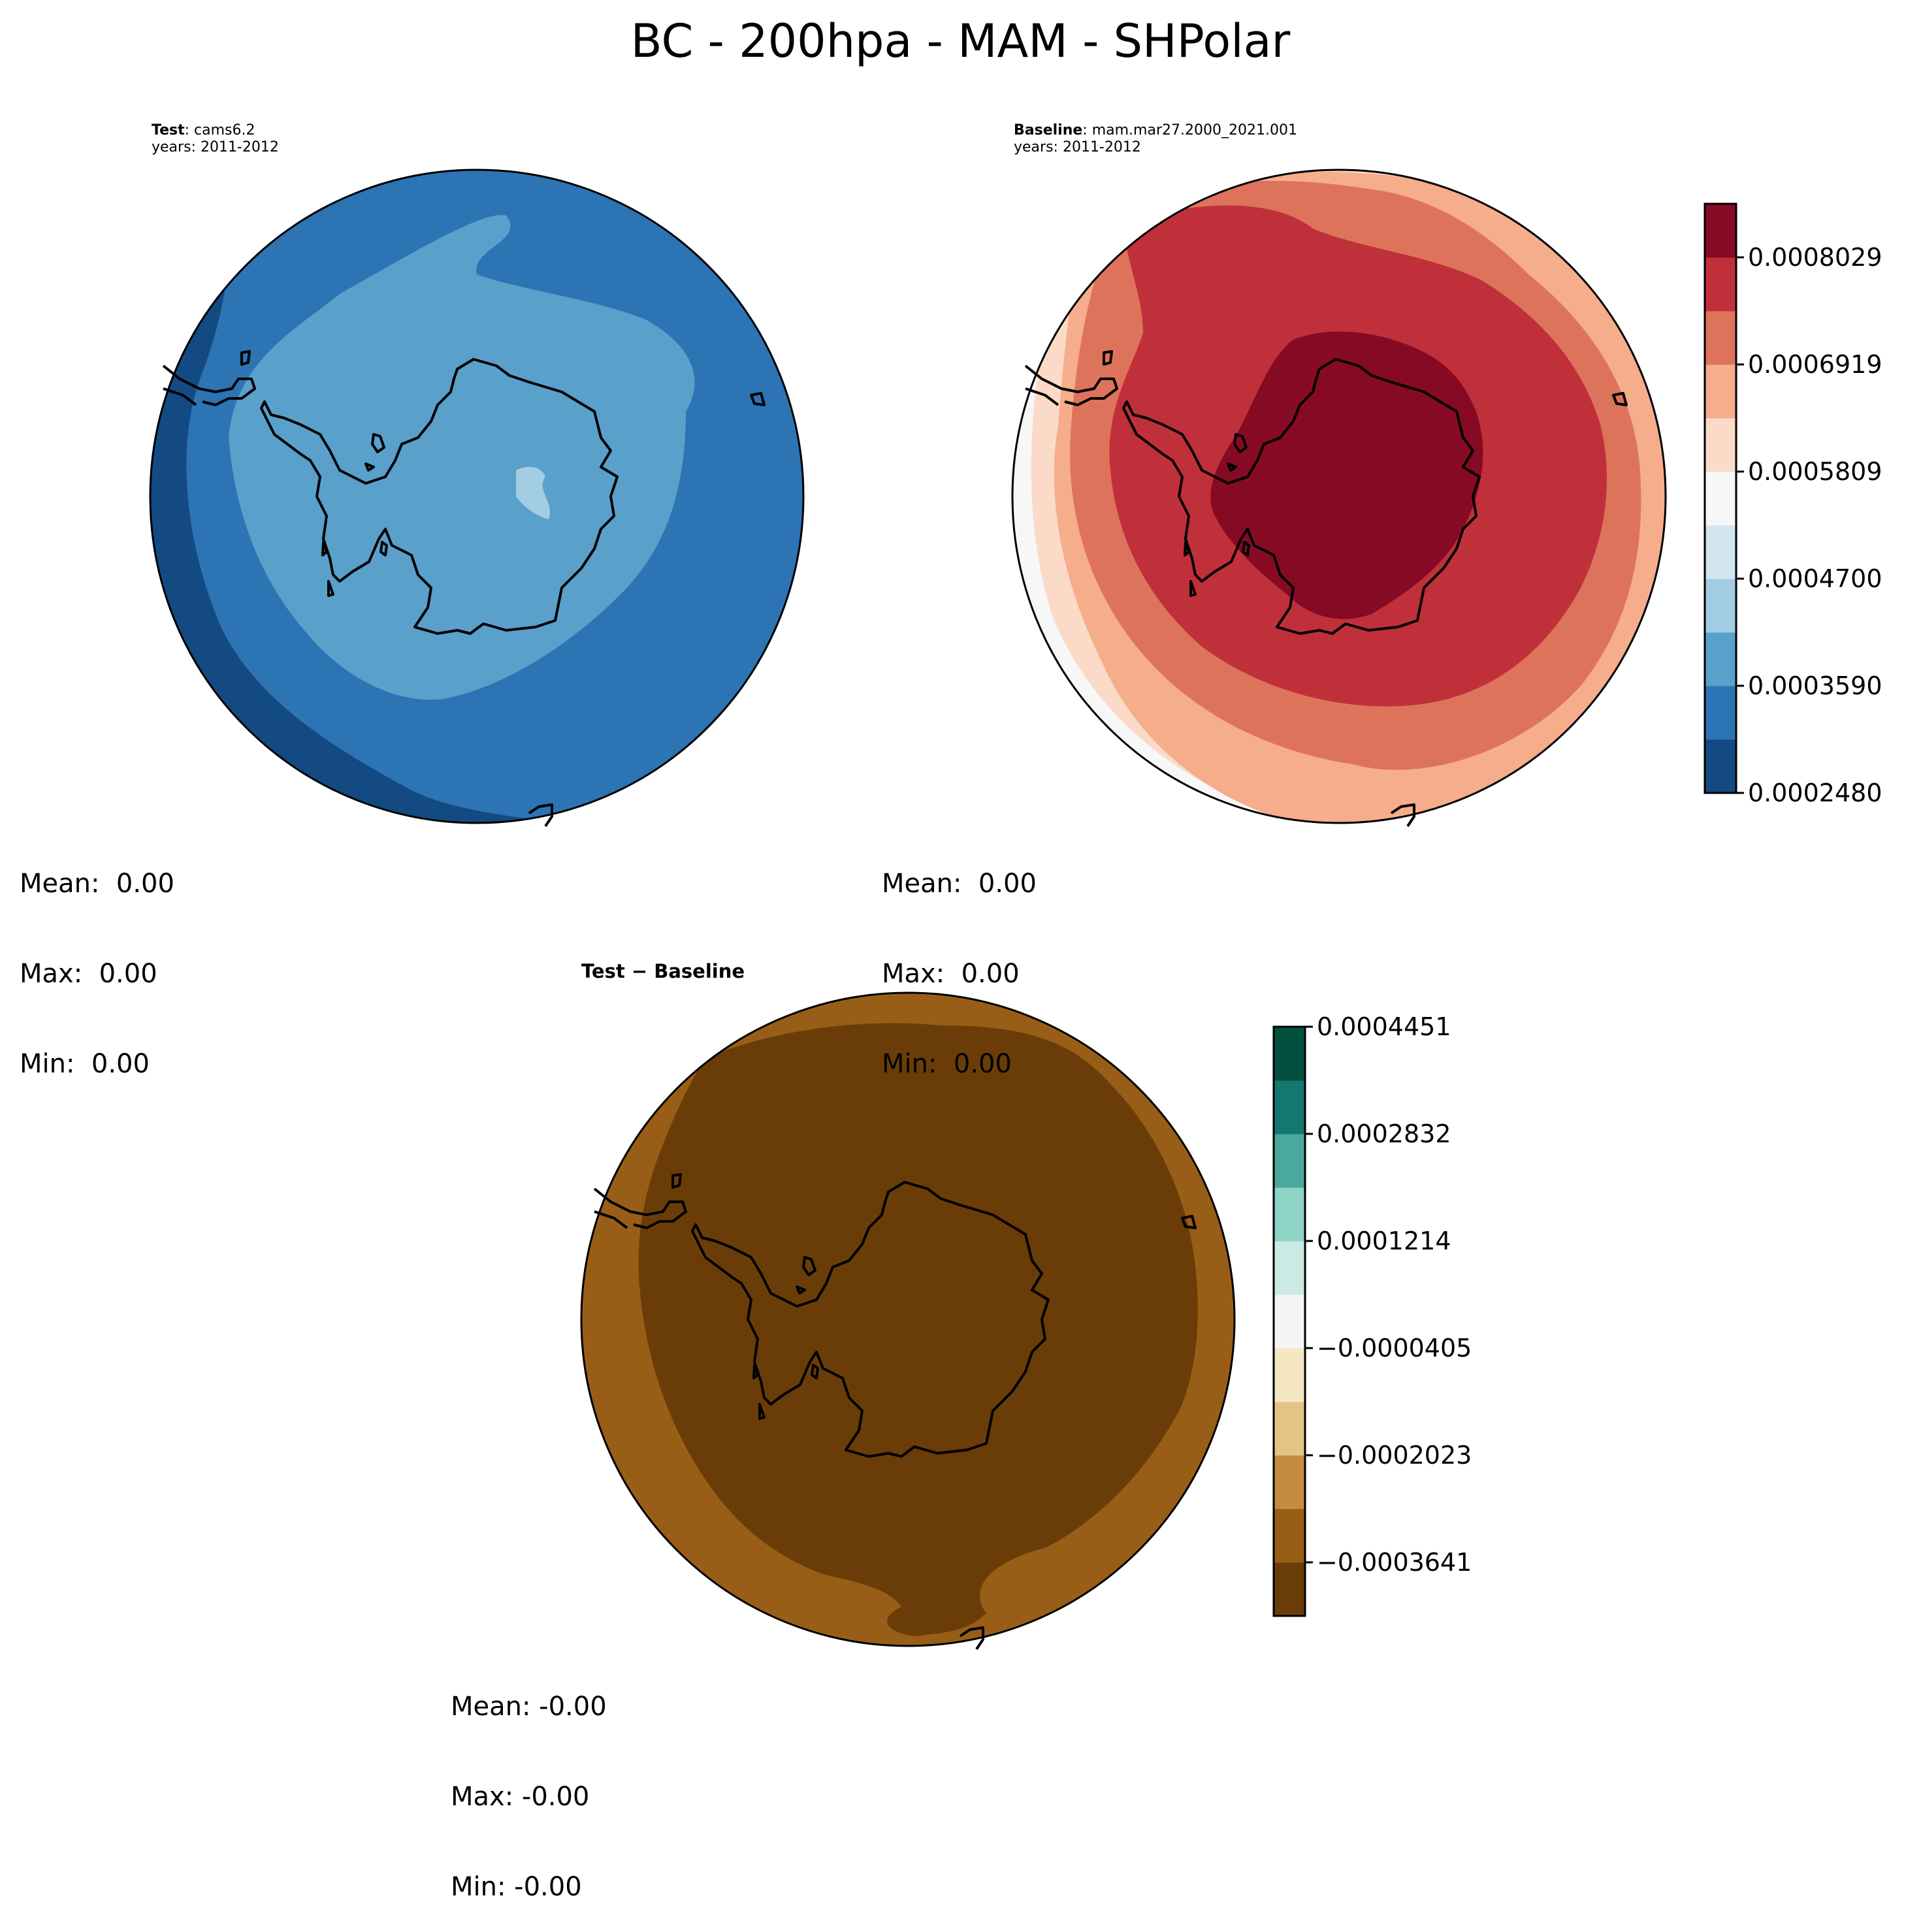 Image resolution: width=1921 pixels, height=1932 pixels. What do you see at coordinates (1815, 471) in the screenshot?
I see `colorbar-main-tick-label-3: 0.0005809` at bounding box center [1815, 471].